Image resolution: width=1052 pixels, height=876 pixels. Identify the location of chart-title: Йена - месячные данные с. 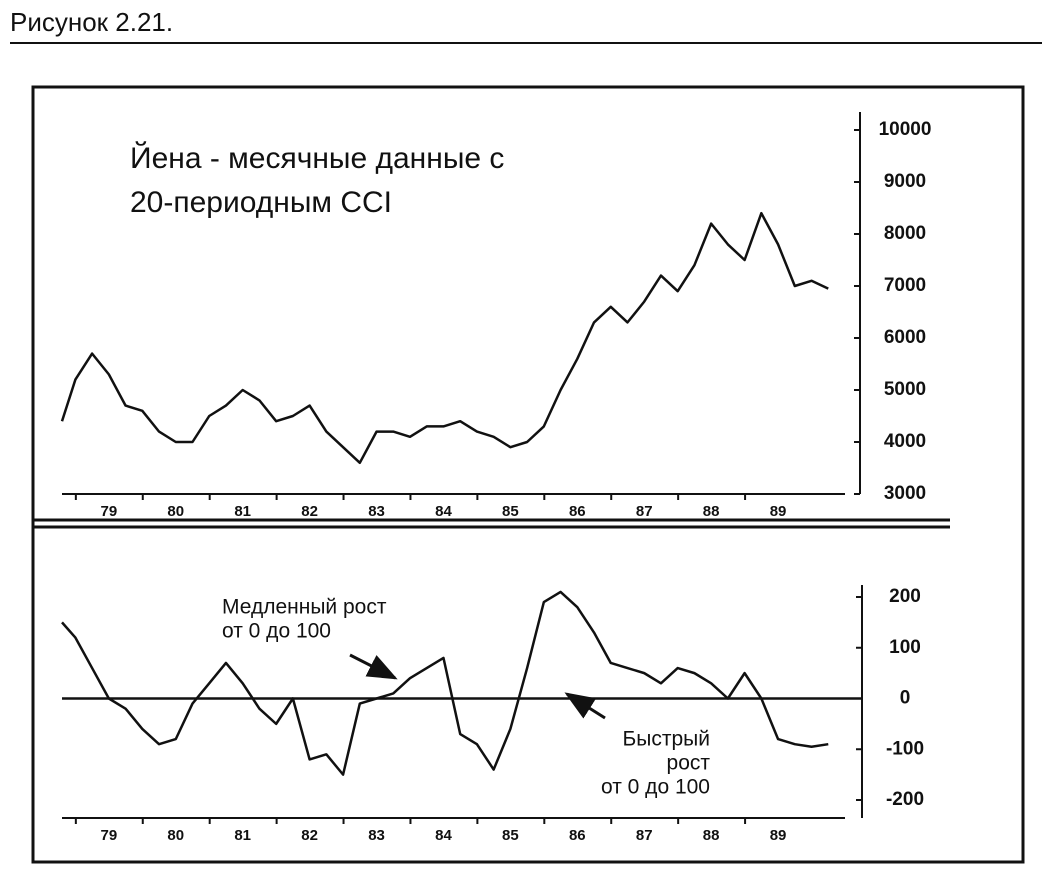
(317, 158).